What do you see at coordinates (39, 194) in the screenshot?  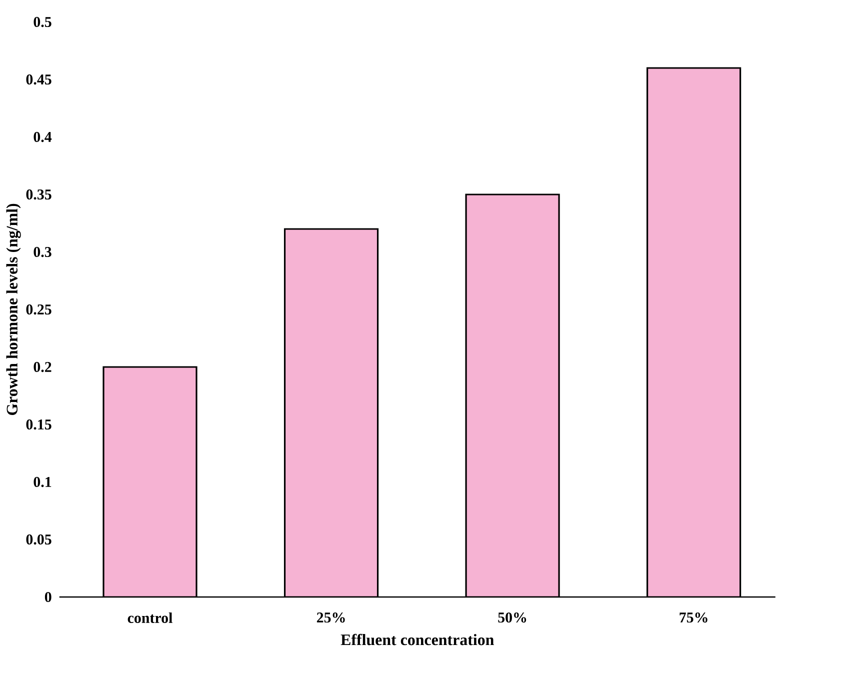 I see `y-tick-label: 0.35` at bounding box center [39, 194].